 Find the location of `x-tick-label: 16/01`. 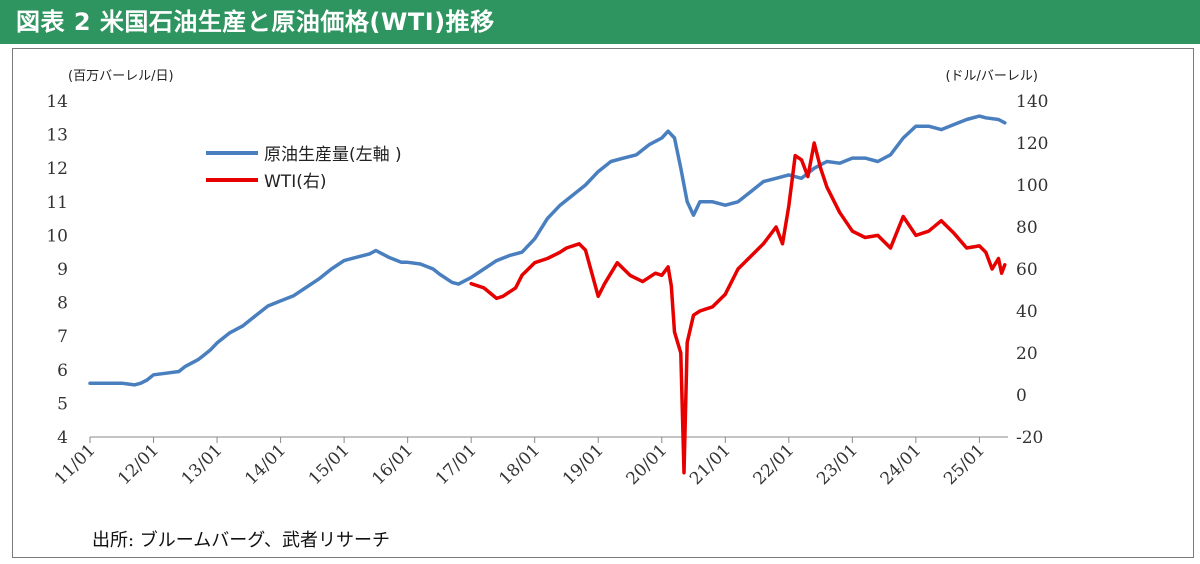

x-tick-label: 16/01 is located at coordinates (392, 464).